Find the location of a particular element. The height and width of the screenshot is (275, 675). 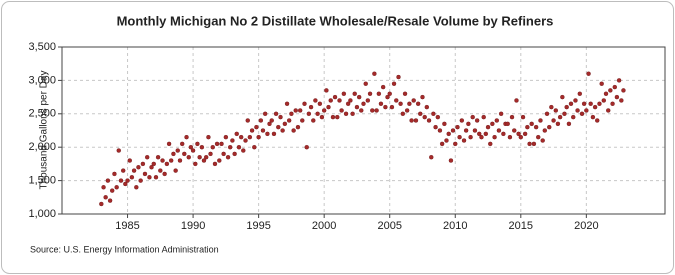

x-tick-label: 2015 is located at coordinates (521, 226).